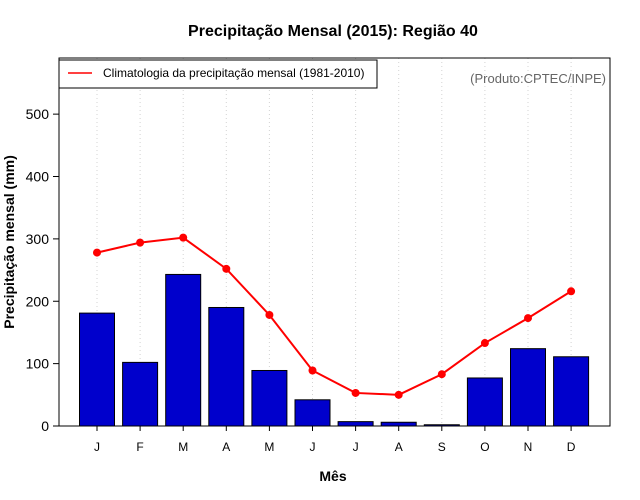  What do you see at coordinates (38, 301) in the screenshot?
I see `y-tick-label: 200` at bounding box center [38, 301].